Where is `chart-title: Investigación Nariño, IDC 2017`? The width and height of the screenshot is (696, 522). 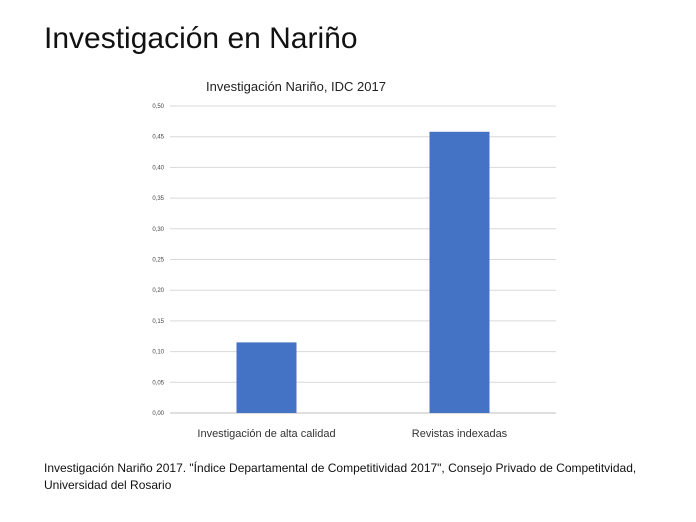
chart-title: Investigación Nariño, IDC 2017 is located at coordinates (296, 86).